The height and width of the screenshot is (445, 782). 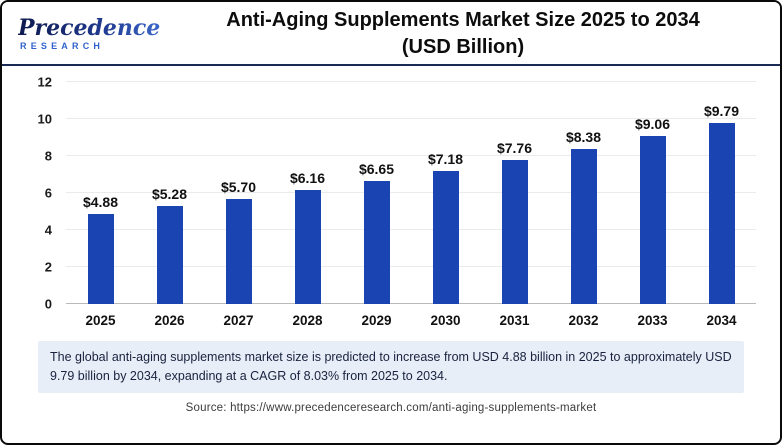 I want to click on bar-value-label: $4.88, so click(x=100, y=201).